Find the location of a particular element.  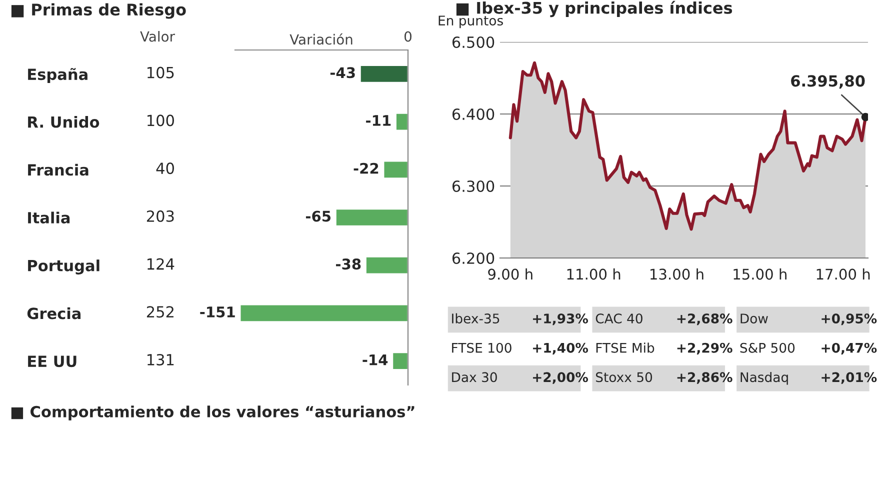

x-tick-label: 9.00 h is located at coordinates (510, 274).